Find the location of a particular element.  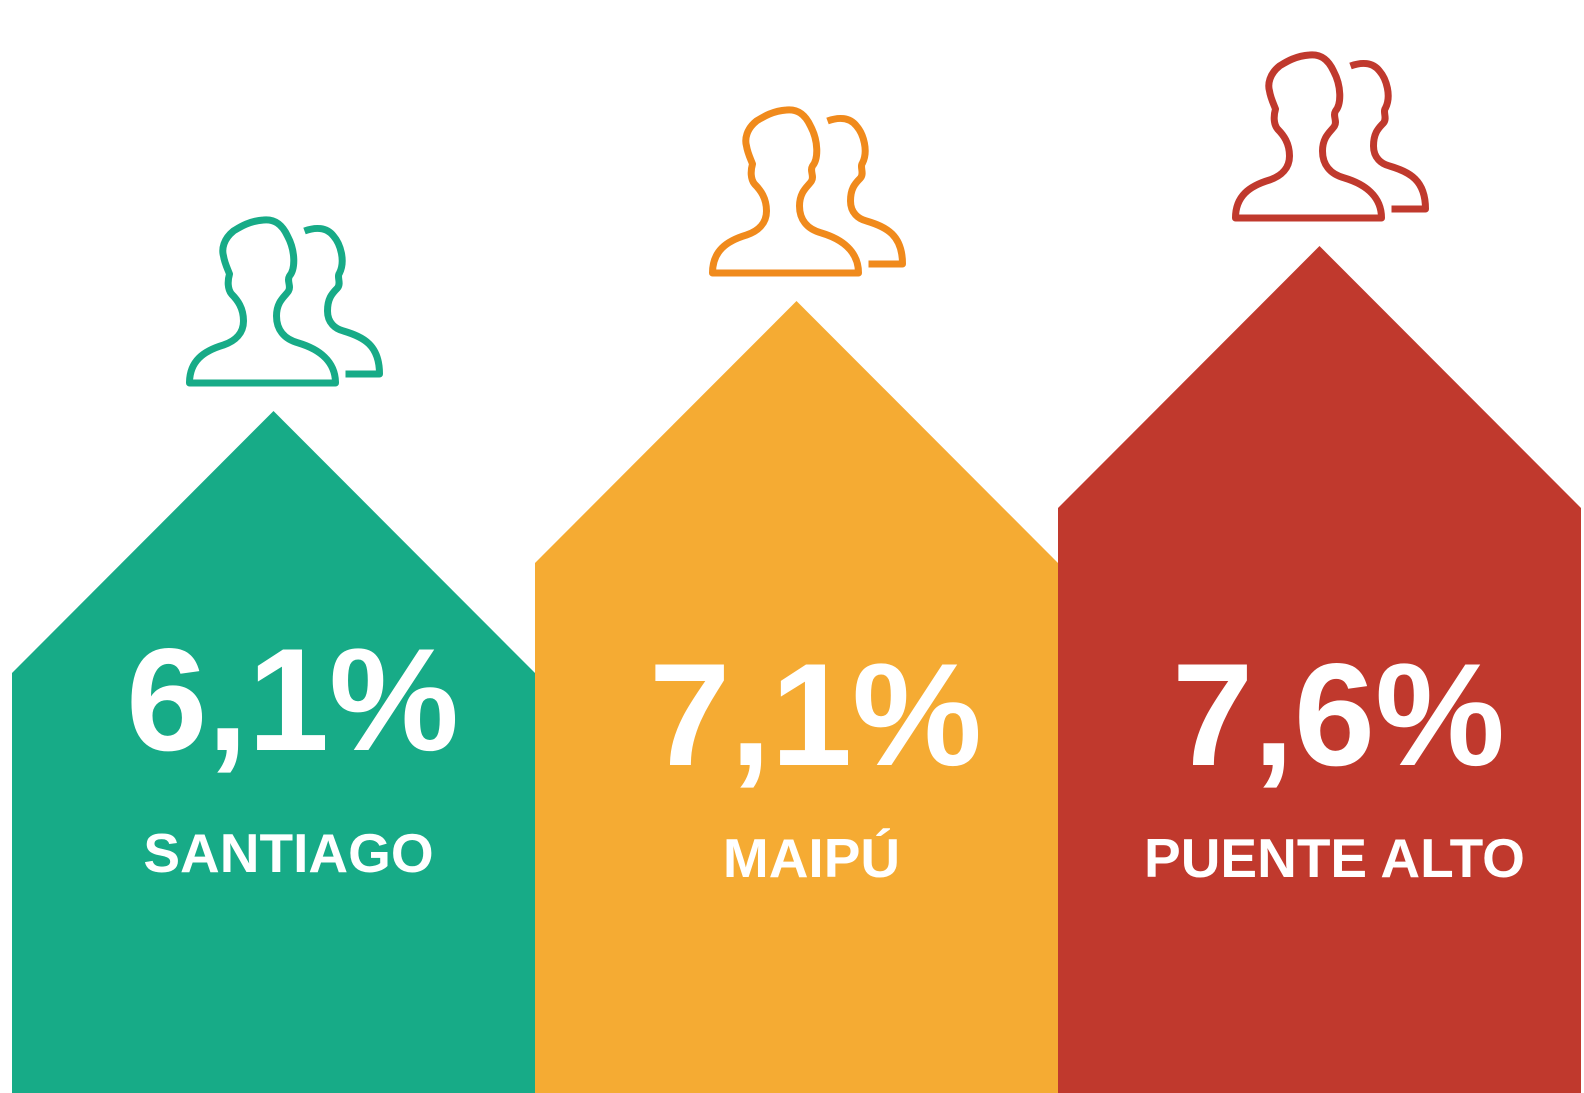

category-label: MAIPÚ is located at coordinates (811, 858).